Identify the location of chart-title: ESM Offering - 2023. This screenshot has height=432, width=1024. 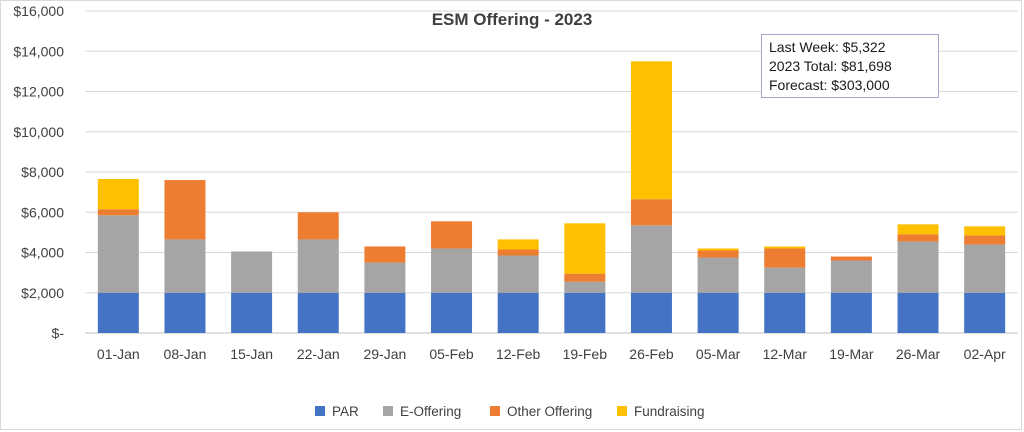
(512, 19).